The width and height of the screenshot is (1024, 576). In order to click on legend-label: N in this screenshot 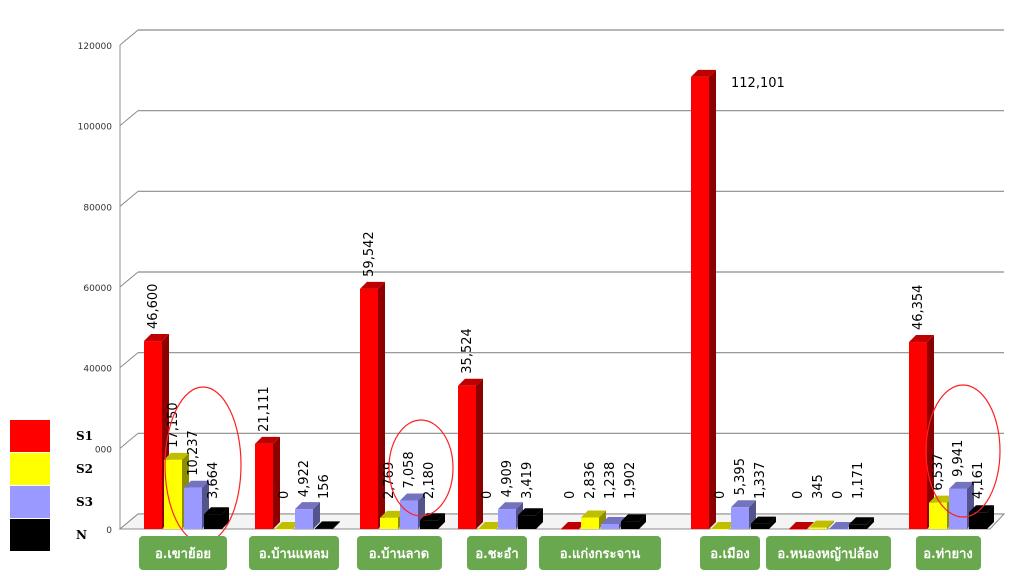, I will do `click(81, 535)`.